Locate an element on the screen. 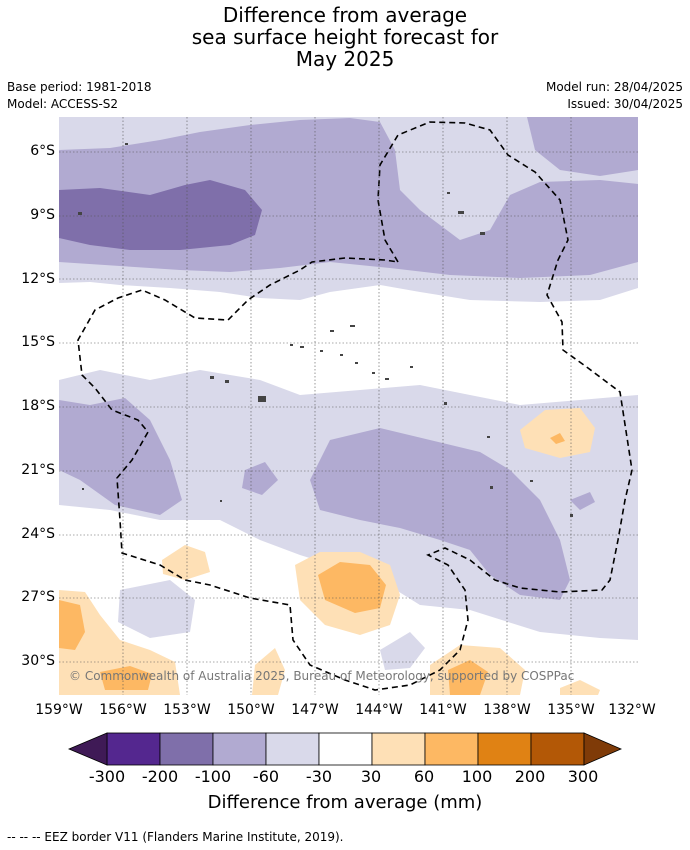 The height and width of the screenshot is (850, 690). meta-right: Model run: 28/04/2025 Issued: 30/04/2025 is located at coordinates (614, 96).